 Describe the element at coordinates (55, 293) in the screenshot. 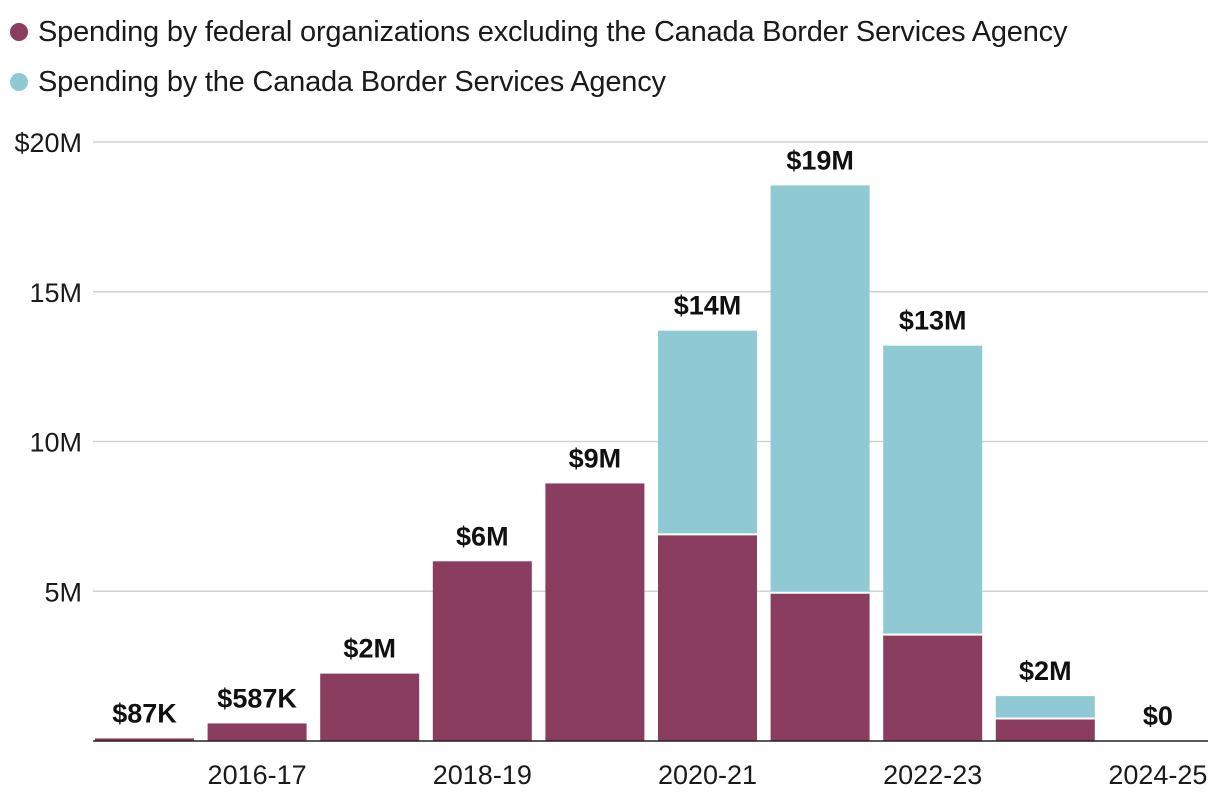

I see `y-tick-label: 15M` at that location.